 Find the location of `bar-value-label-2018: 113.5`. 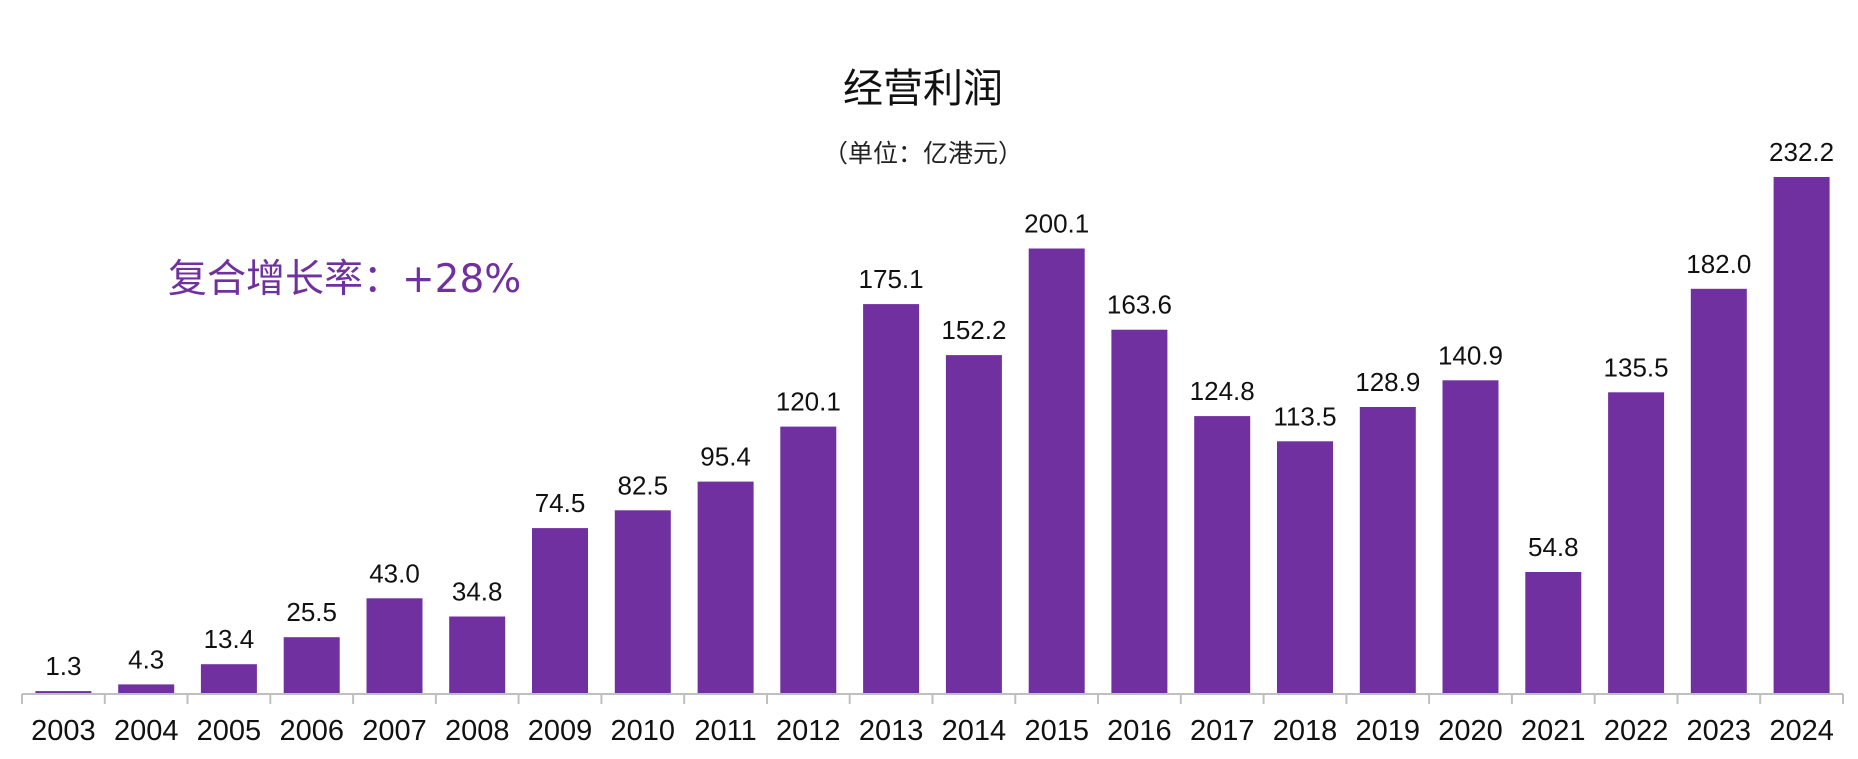

bar-value-label-2018: 113.5 is located at coordinates (1304, 416).